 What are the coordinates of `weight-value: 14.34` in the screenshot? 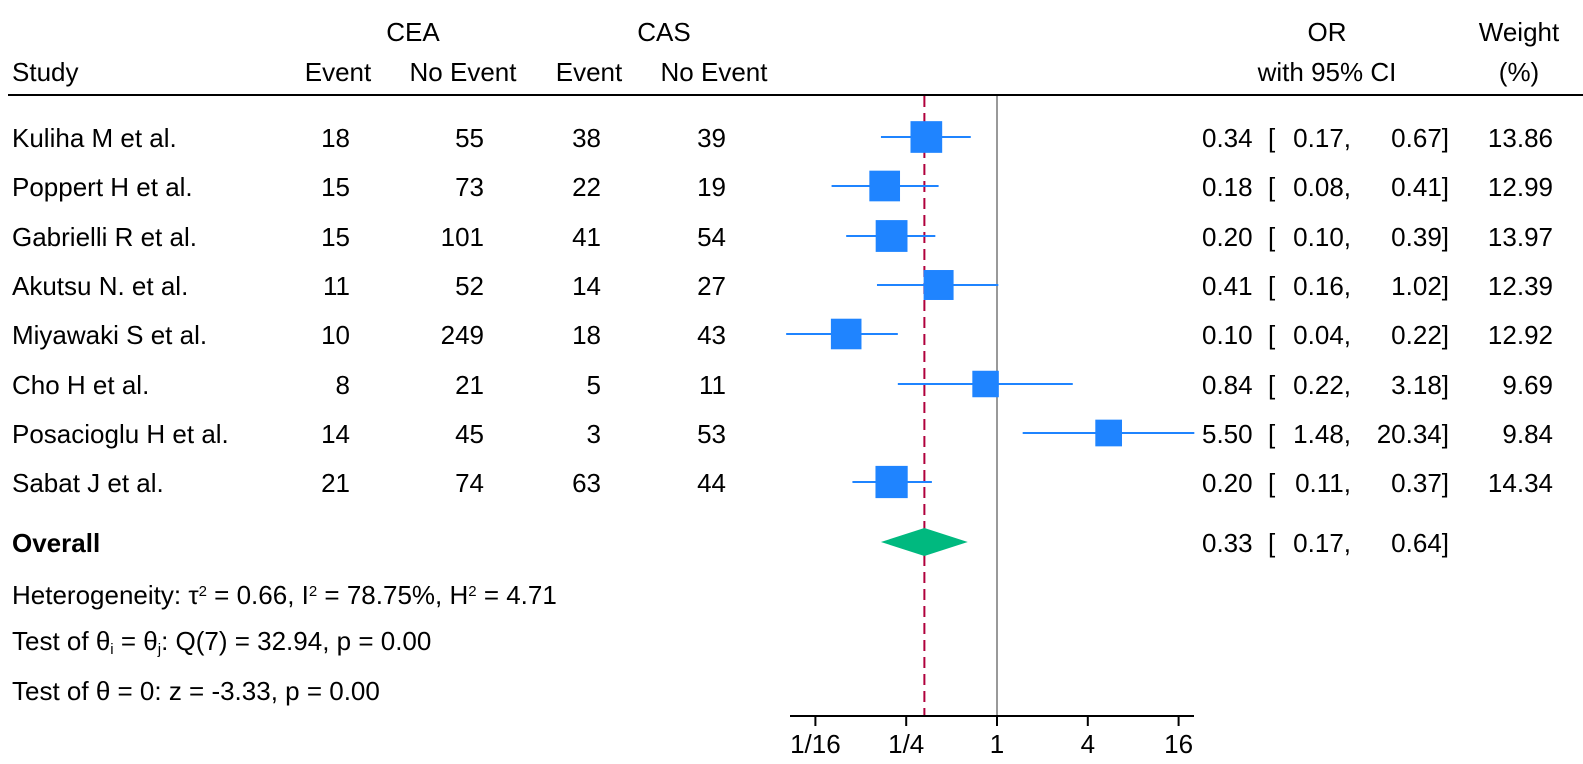 It's located at (1520, 483).